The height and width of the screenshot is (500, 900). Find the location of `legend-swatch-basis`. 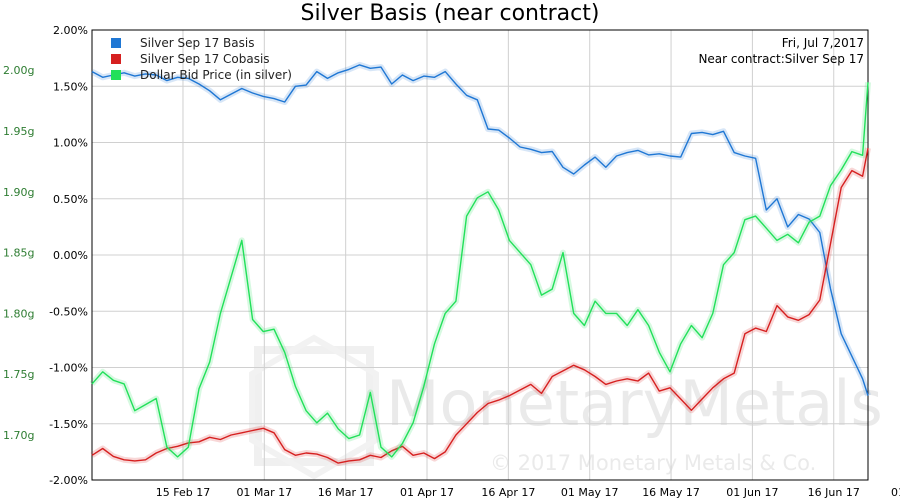

legend-swatch-basis is located at coordinates (116, 43).